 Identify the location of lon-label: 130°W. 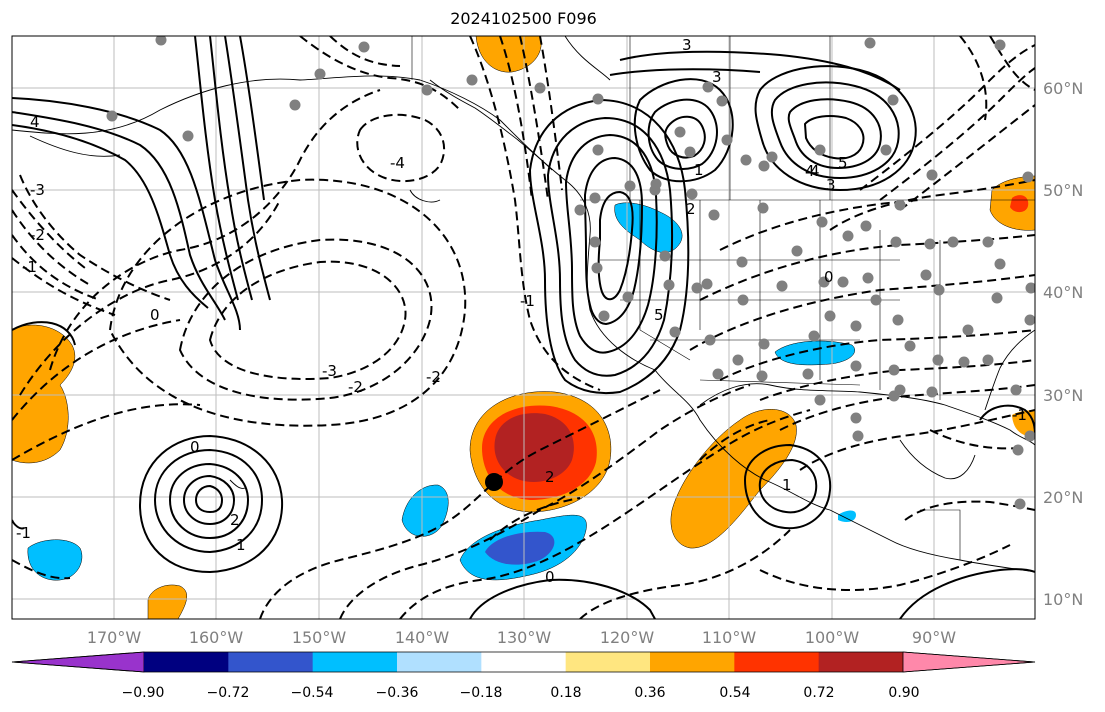
(524, 637).